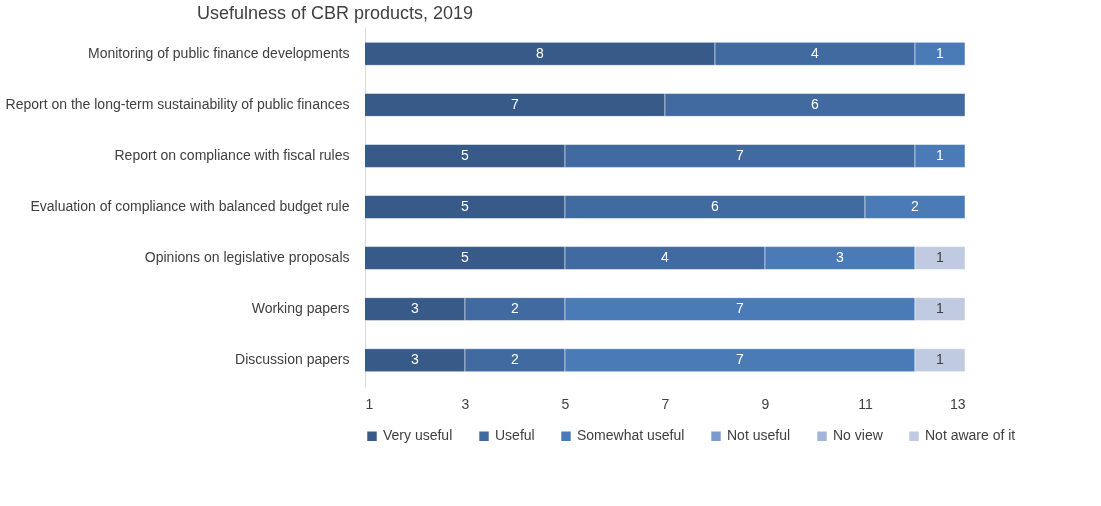 This screenshot has height=506, width=1101. I want to click on y-tick-label: Evaluation of compliance with balanced budget rule, so click(190, 206).